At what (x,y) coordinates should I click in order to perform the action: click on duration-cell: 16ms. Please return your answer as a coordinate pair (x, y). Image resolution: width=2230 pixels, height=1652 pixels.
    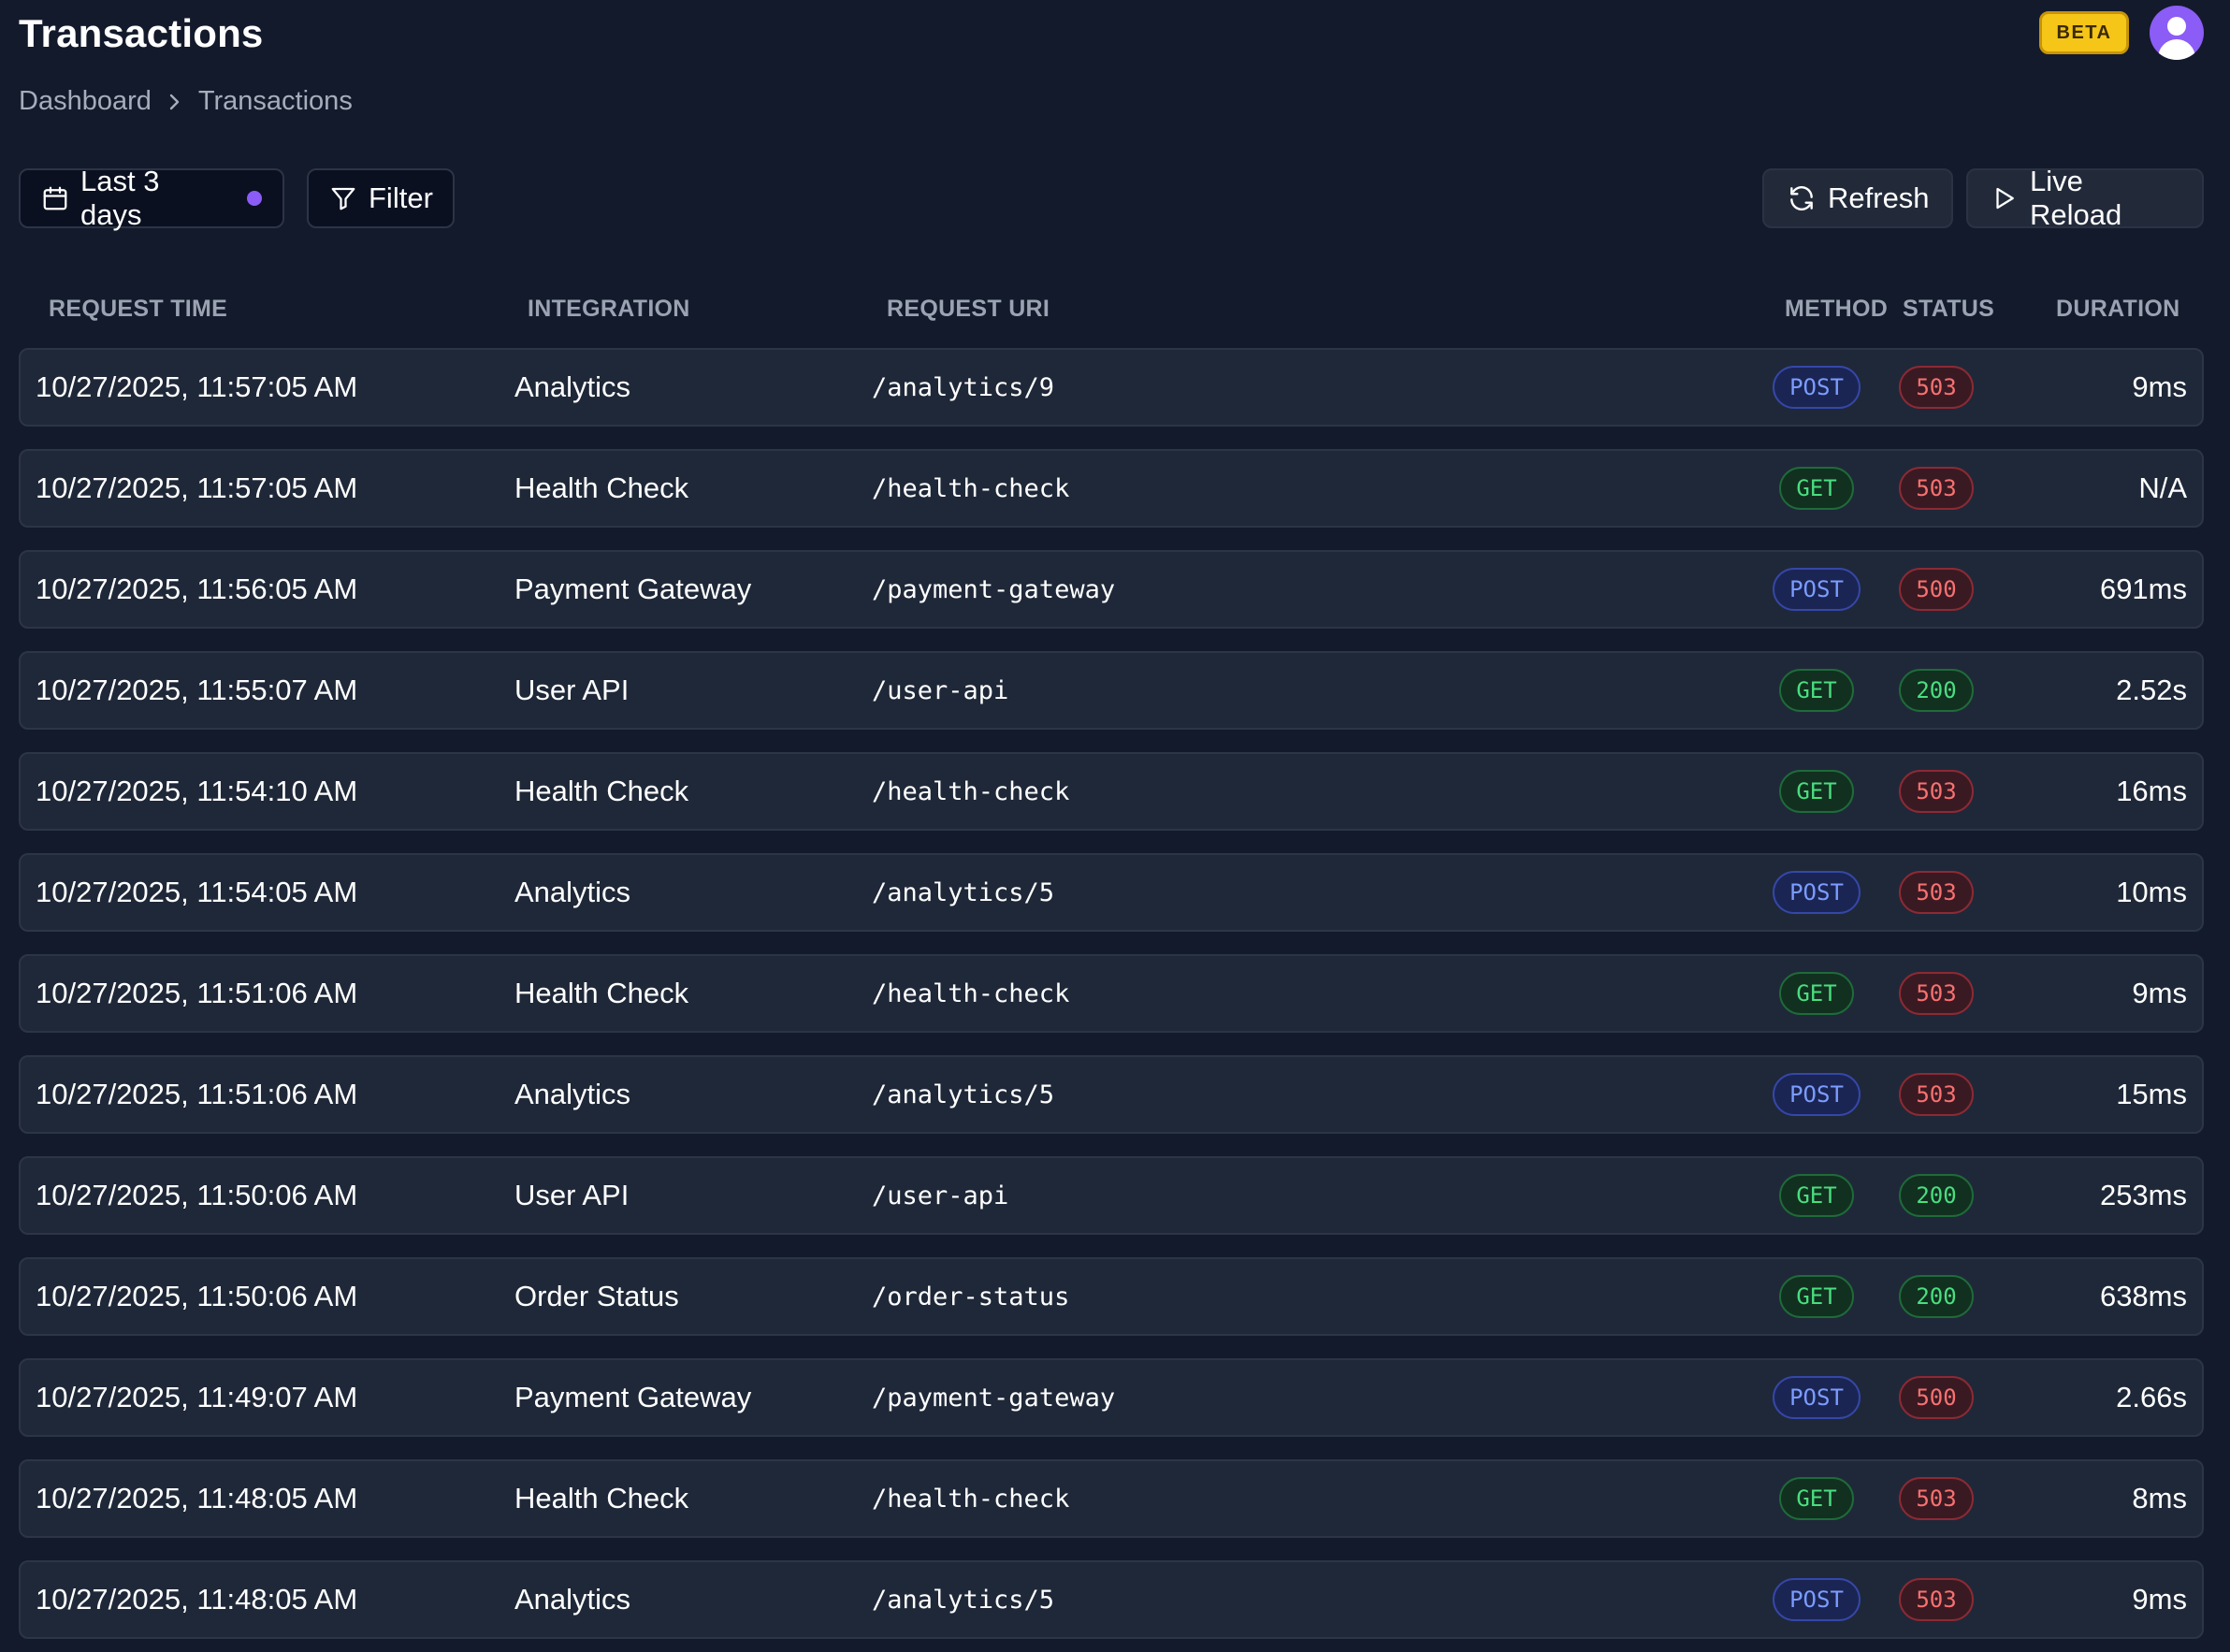
    Looking at the image, I should click on (2151, 791).